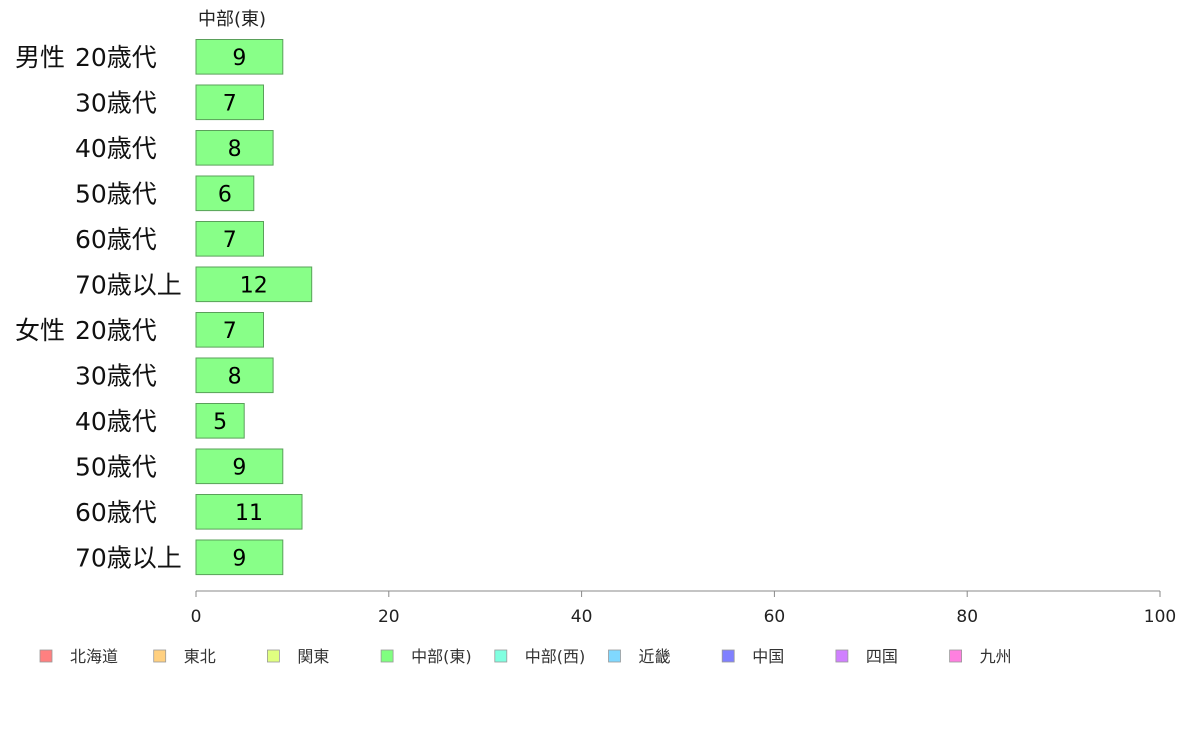  Describe the element at coordinates (389, 617) in the screenshot. I see `x-tick-label: 20` at that location.